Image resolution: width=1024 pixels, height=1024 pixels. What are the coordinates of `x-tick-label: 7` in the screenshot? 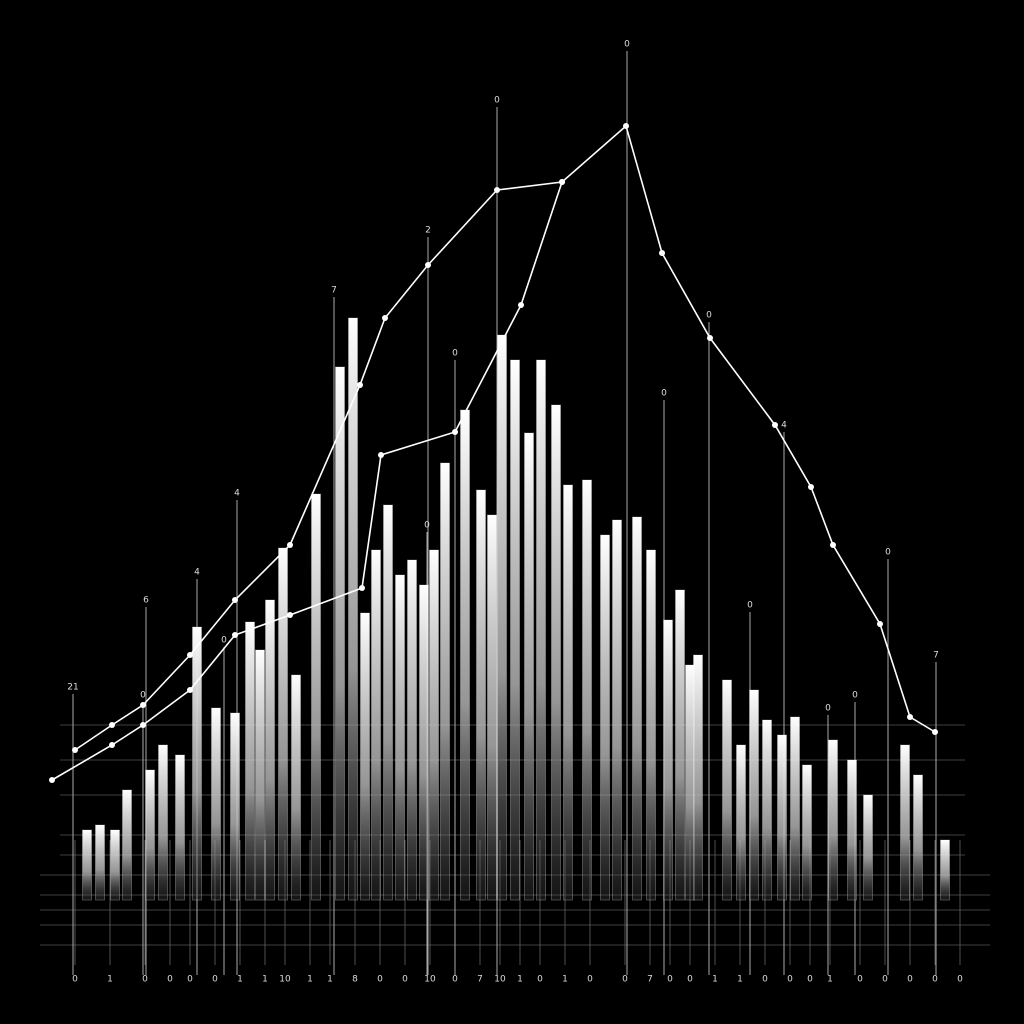 It's located at (480, 980).